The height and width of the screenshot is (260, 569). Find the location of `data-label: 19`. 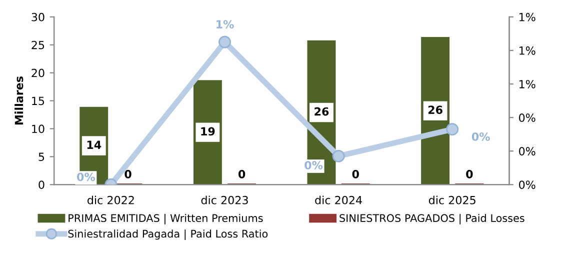

data-label: 19 is located at coordinates (208, 131).